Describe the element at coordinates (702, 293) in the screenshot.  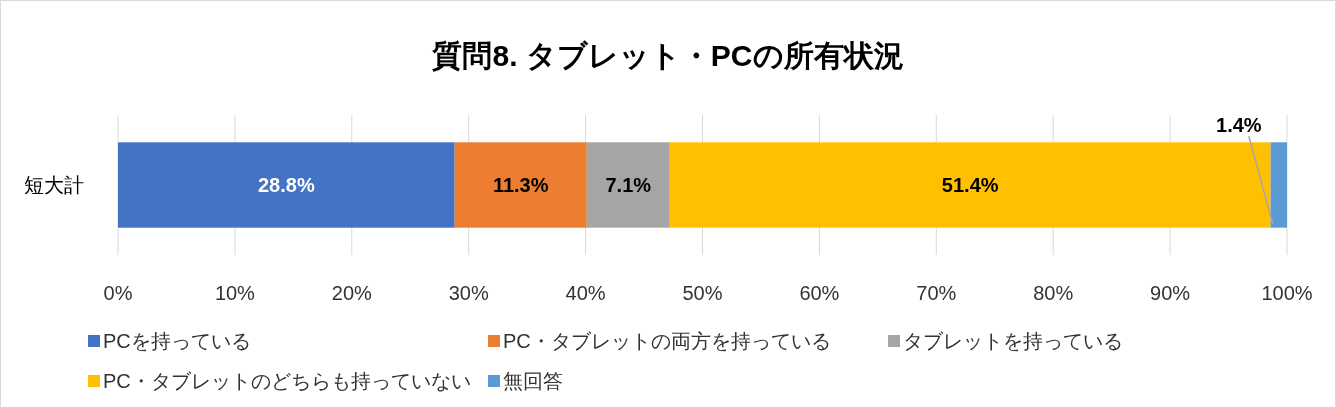
I see `x-tick-label: 50%` at that location.